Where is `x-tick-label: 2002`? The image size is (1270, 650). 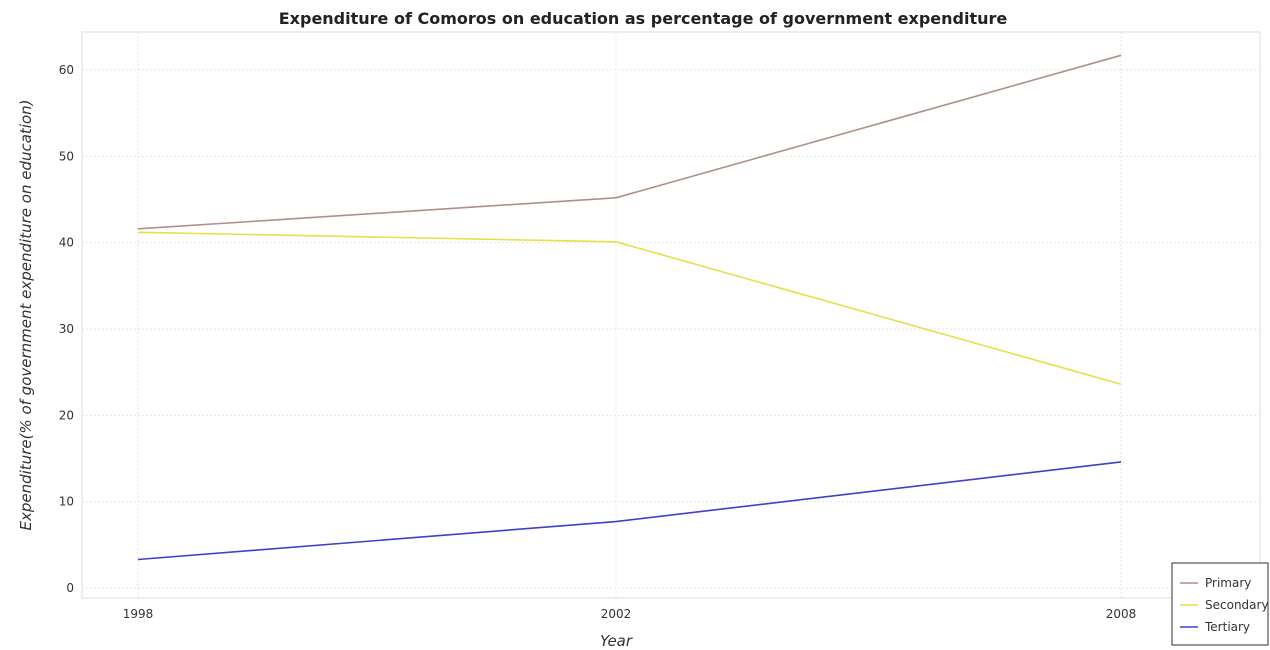 x-tick-label: 2002 is located at coordinates (616, 614).